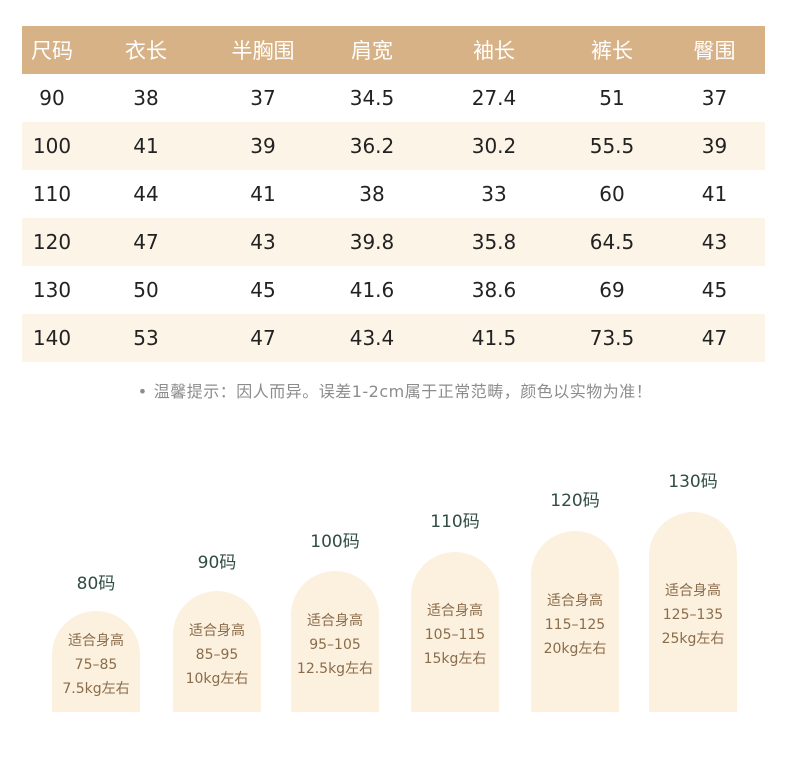 Image resolution: width=790 pixels, height=769 pixels. I want to click on size-pill: 适合身高 125–135 25kg左右, so click(693, 612).